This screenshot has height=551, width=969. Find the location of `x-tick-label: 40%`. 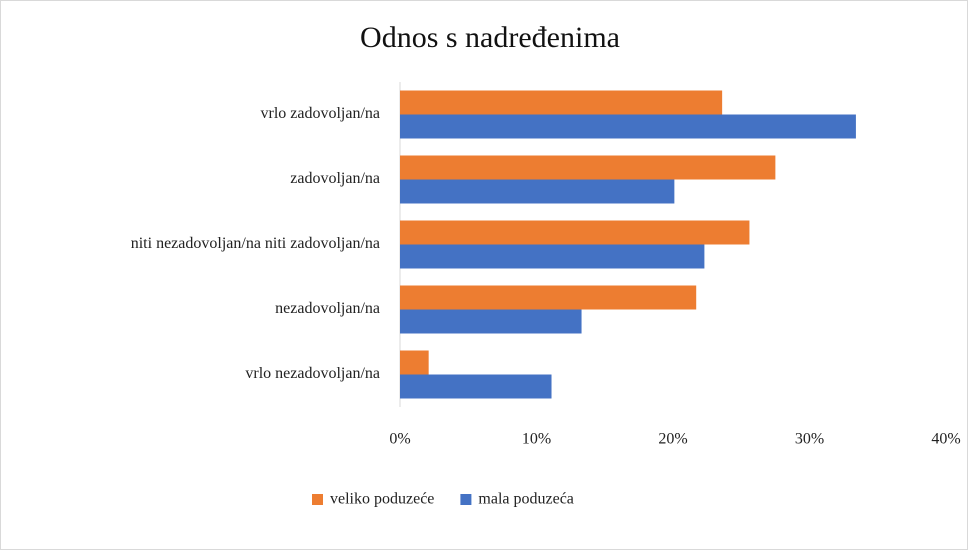

x-tick-label: 40% is located at coordinates (945, 439).